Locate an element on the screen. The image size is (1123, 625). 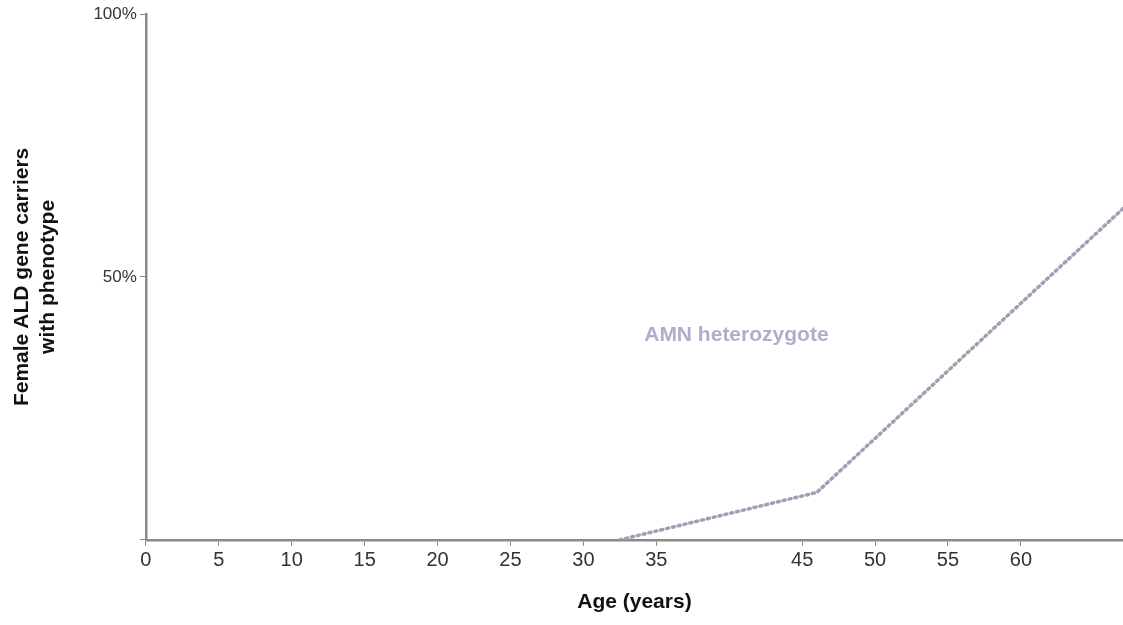
x-tick-label: 45 is located at coordinates (802, 559).